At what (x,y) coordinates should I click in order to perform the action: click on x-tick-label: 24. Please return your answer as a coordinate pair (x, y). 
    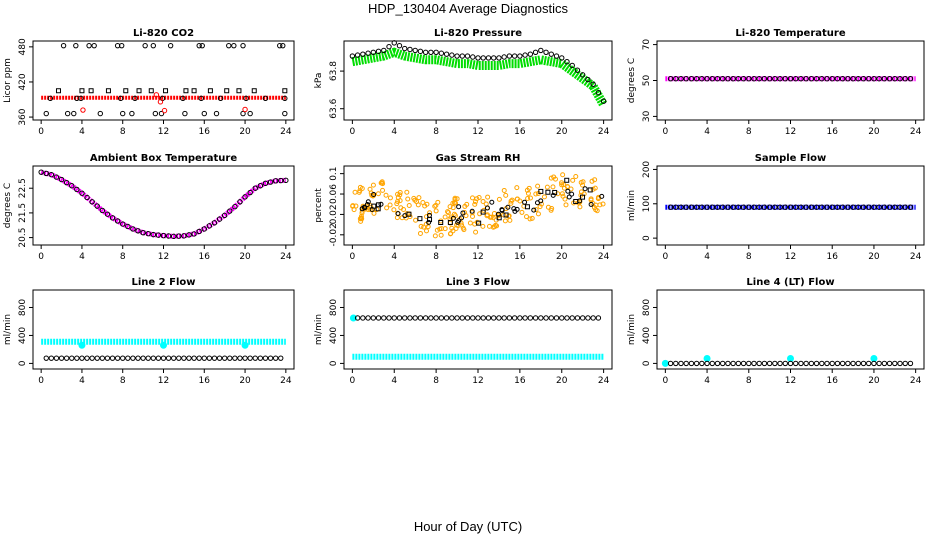
    Looking at the image, I should click on (604, 132).